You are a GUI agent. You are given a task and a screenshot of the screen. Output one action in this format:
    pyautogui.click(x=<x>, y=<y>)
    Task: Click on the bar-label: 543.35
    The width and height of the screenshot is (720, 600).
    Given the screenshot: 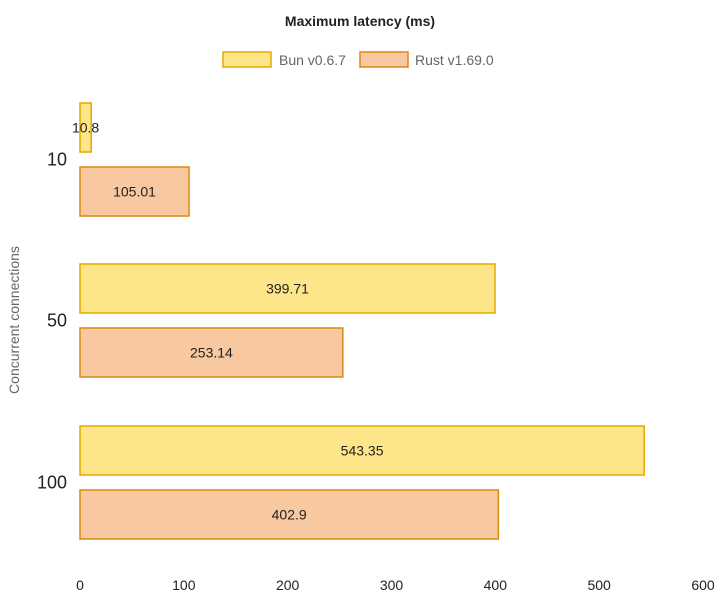 What is the action you would take?
    pyautogui.click(x=362, y=451)
    